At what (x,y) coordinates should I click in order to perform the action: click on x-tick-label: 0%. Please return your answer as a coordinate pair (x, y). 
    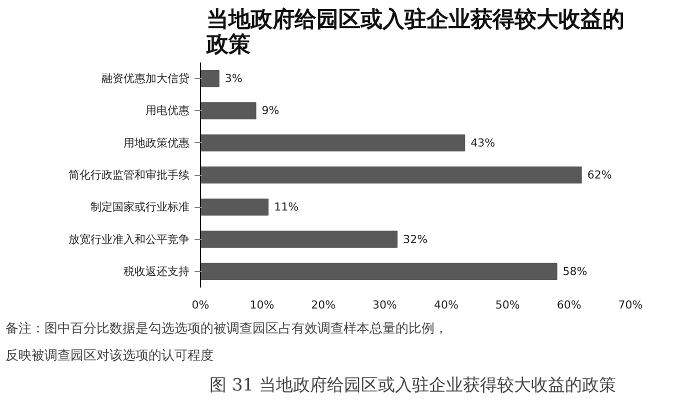
    Looking at the image, I should click on (201, 305).